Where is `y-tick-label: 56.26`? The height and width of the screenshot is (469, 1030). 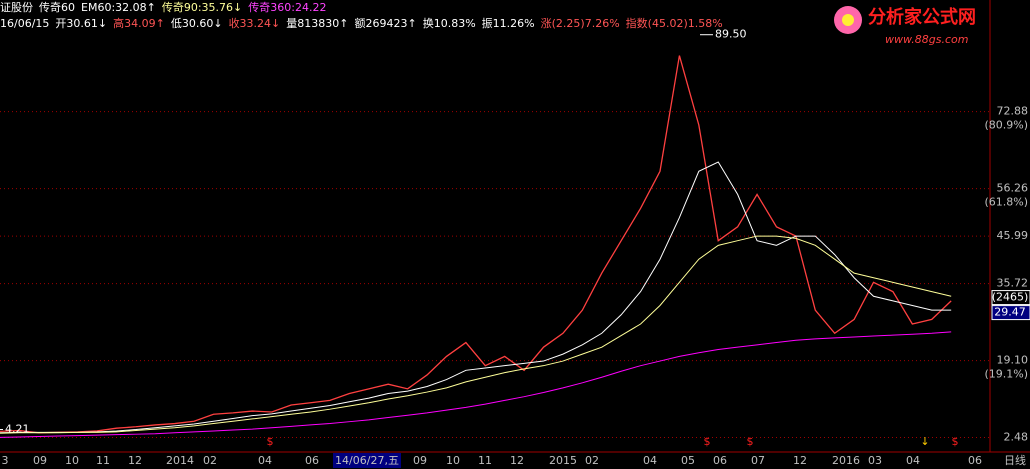
y-tick-label: 56.26 is located at coordinates (1013, 188).